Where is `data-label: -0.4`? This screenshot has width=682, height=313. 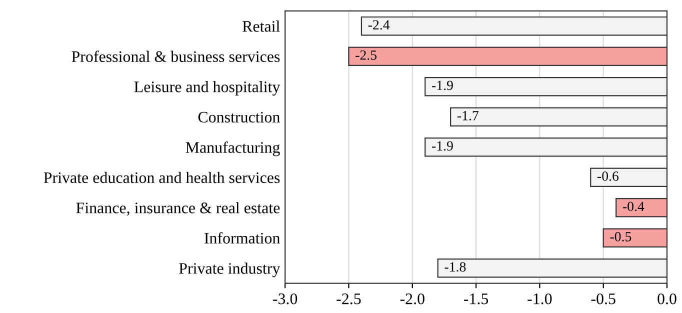 data-label: -0.4 is located at coordinates (633, 207).